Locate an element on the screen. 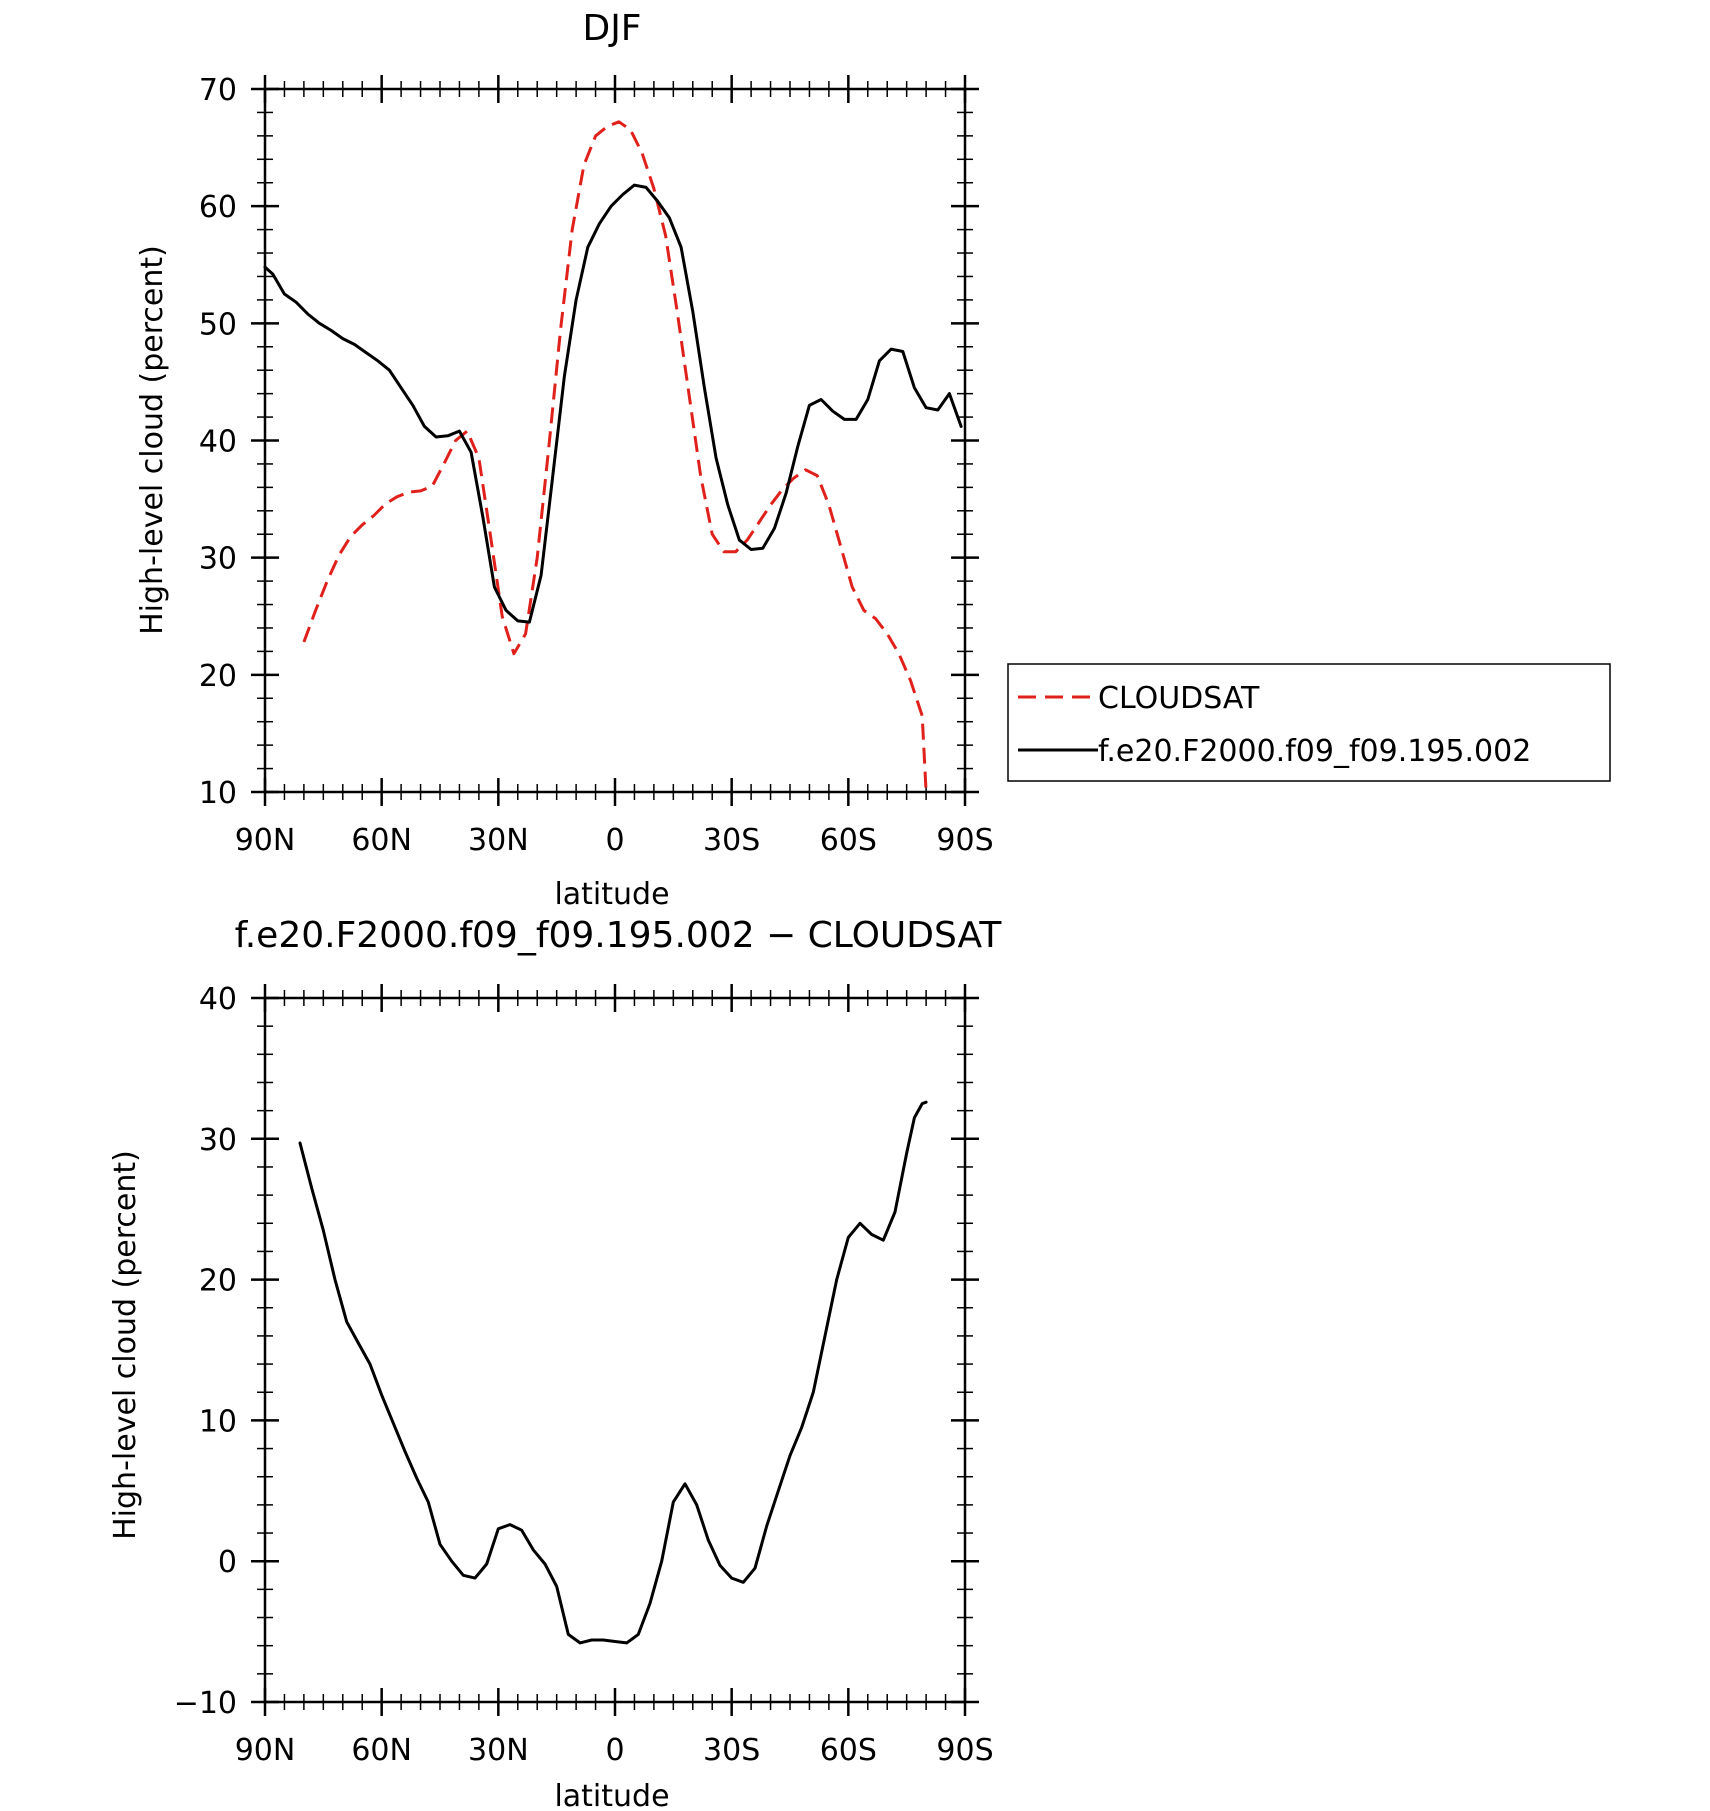 This screenshot has width=1710, height=1811. top-y-tick-label: 20 is located at coordinates (218, 676).